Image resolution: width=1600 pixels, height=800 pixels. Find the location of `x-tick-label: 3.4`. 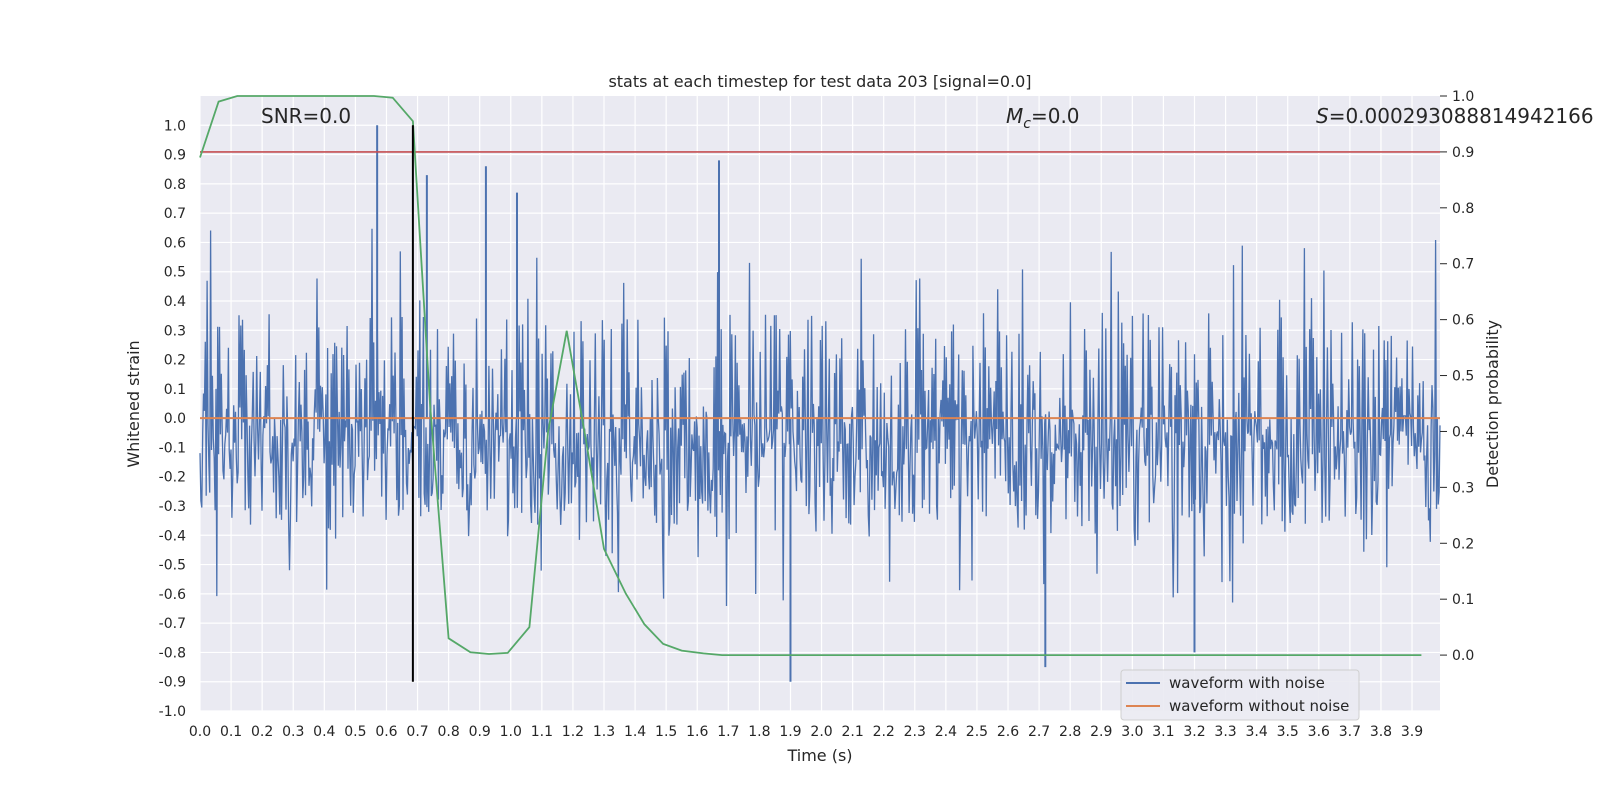

x-tick-label: 3.4 is located at coordinates (1257, 732).